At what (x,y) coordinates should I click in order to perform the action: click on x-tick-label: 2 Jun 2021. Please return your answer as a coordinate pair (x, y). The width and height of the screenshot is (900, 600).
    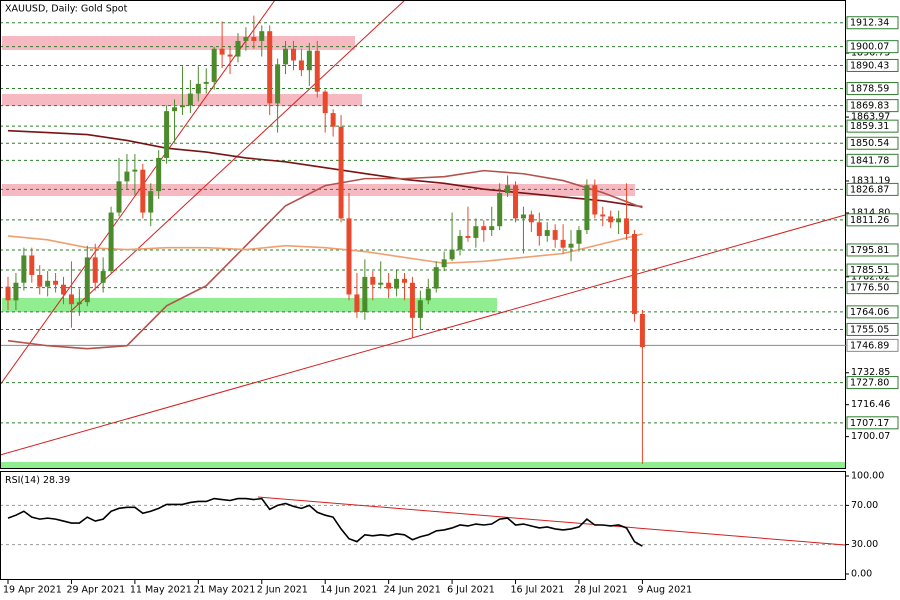
    Looking at the image, I should click on (282, 590).